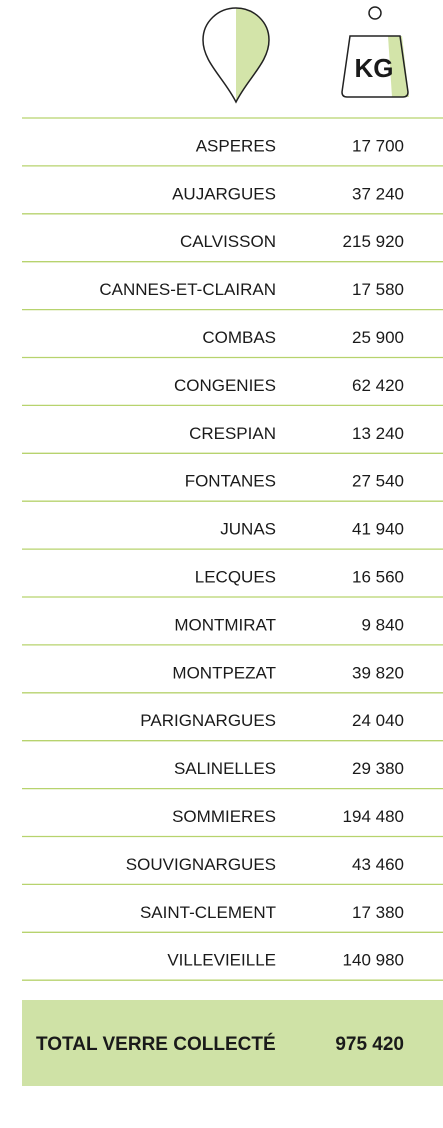  Describe the element at coordinates (236, 145) in the screenshot. I see `commune-name: ASPERES` at that location.